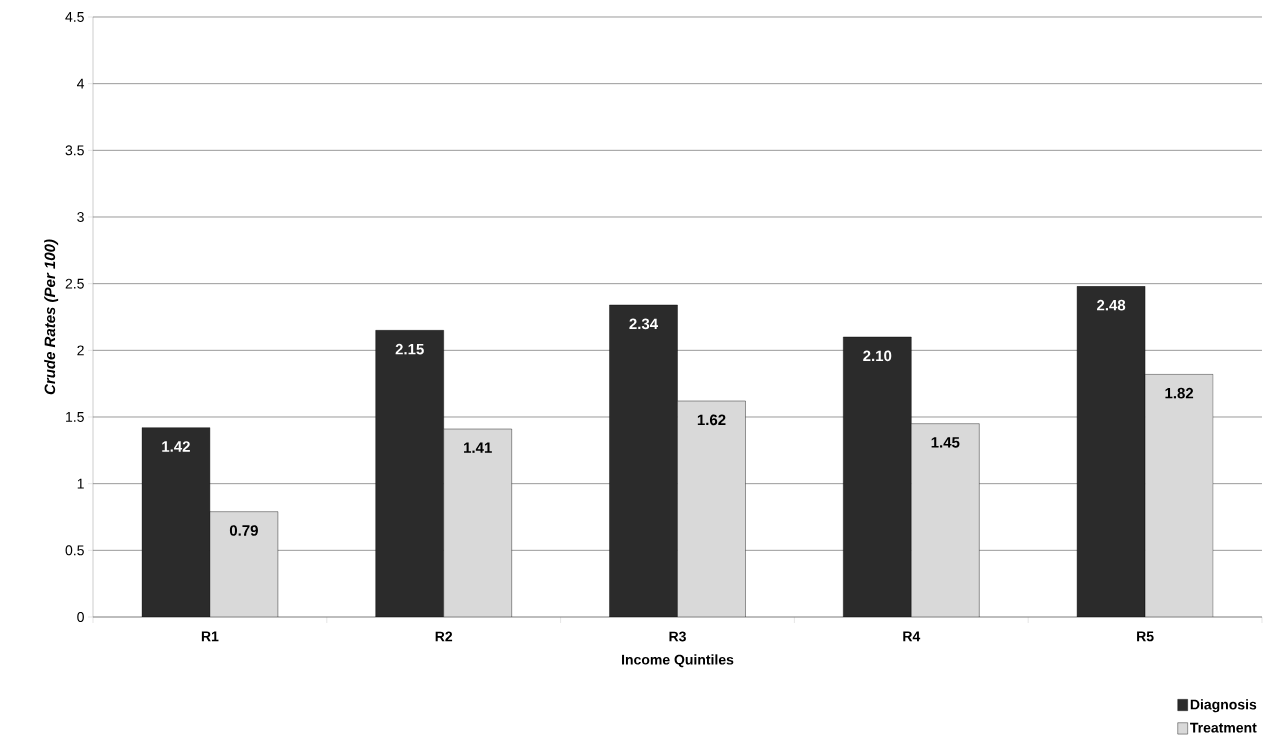 This screenshot has width=1268, height=744. I want to click on data-label: 1.62, so click(711, 420).